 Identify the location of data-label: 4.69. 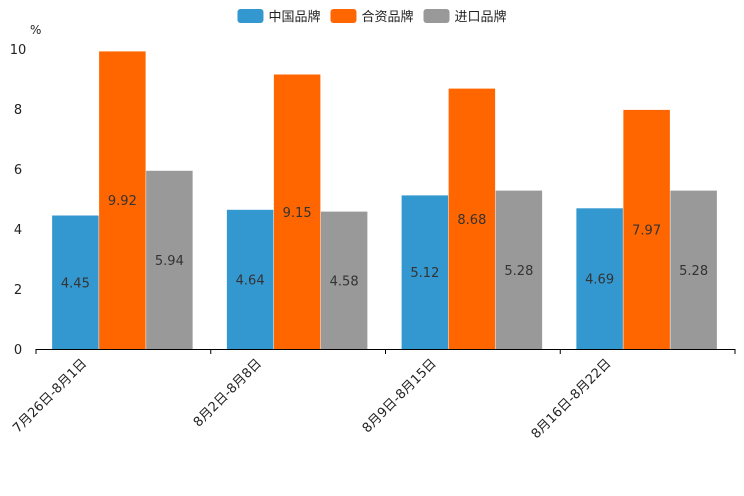
(599, 280).